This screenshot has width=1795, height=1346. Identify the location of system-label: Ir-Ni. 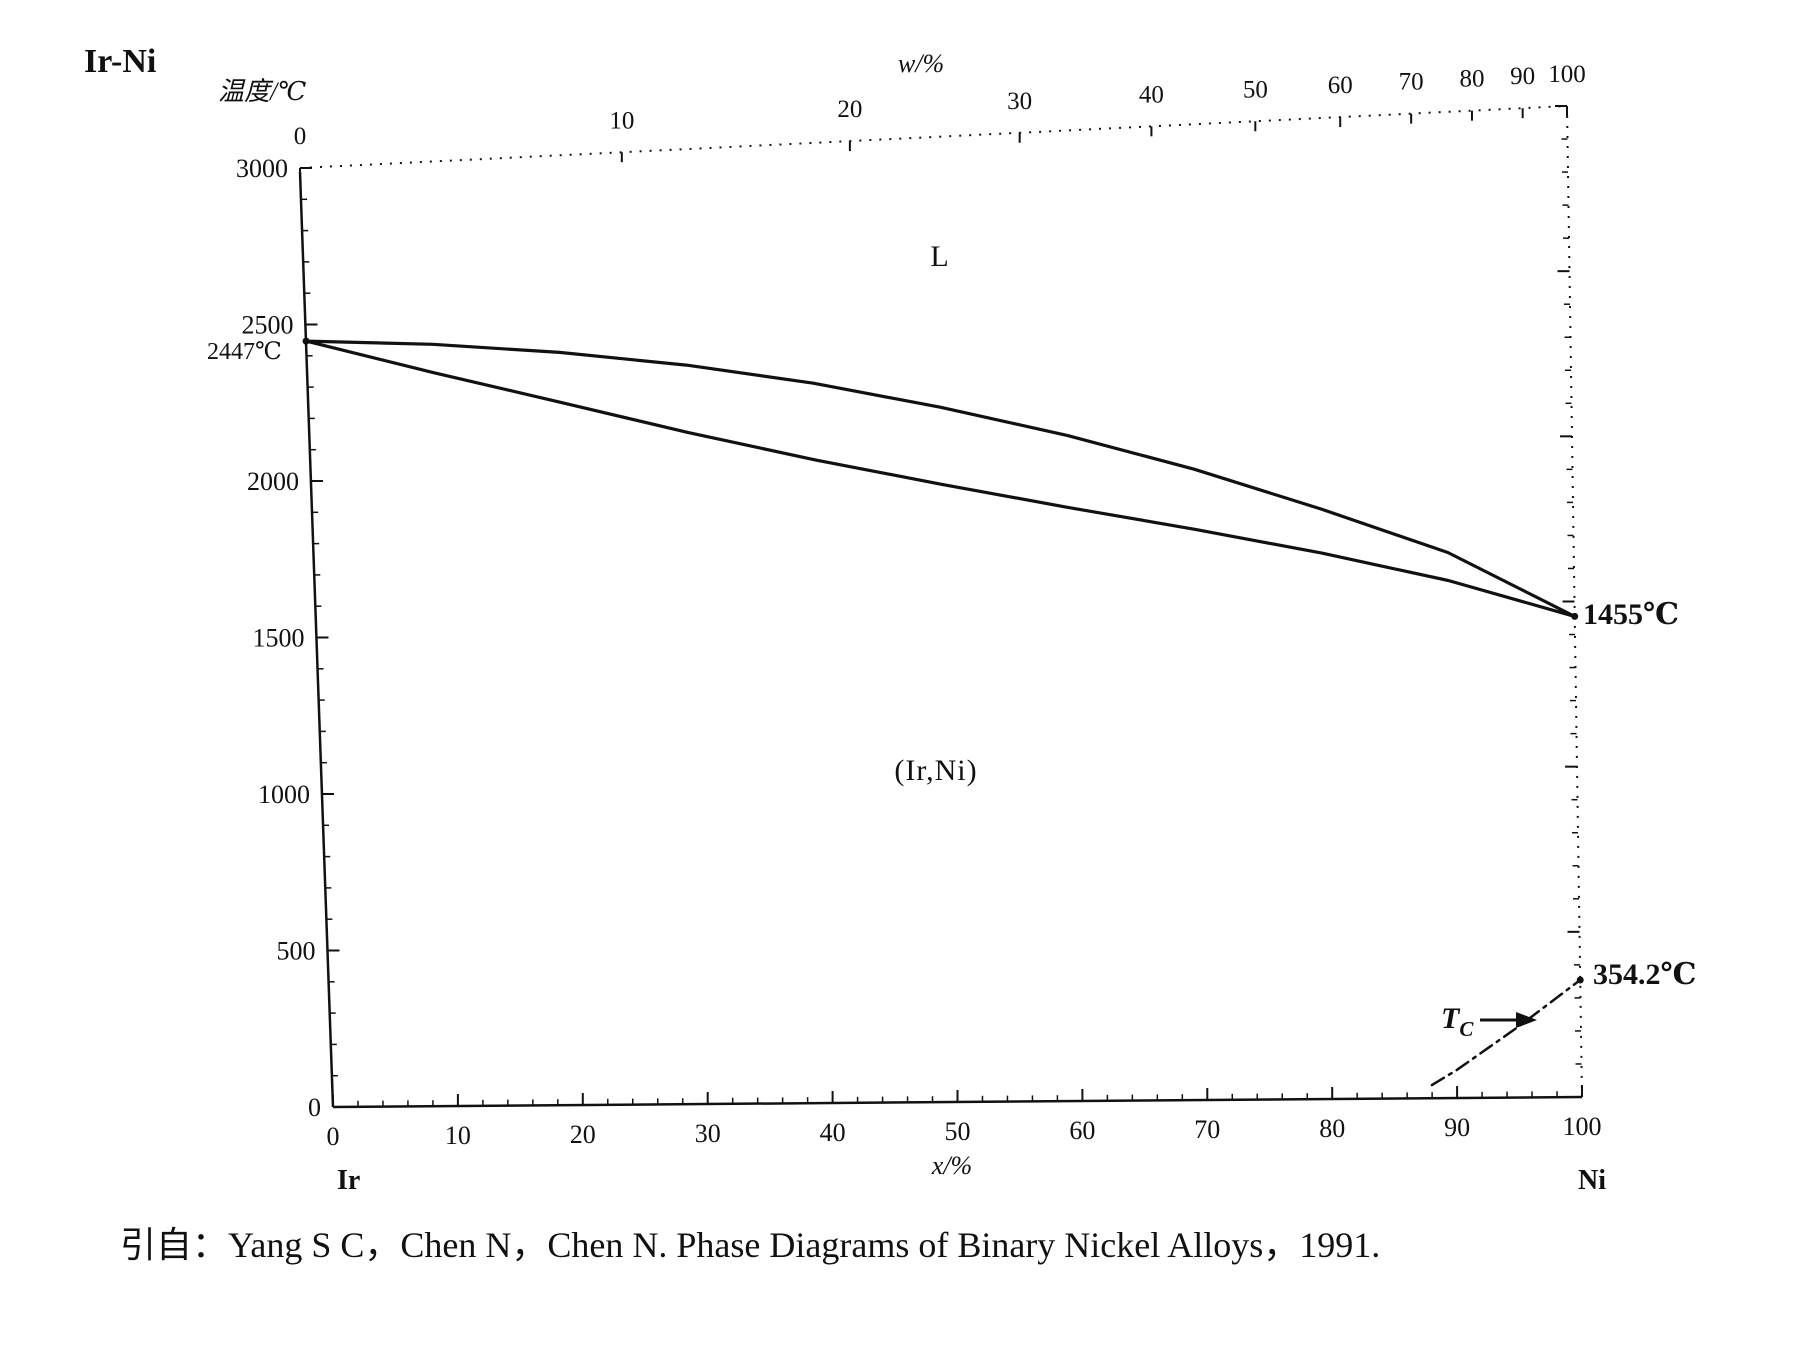
(120, 61).